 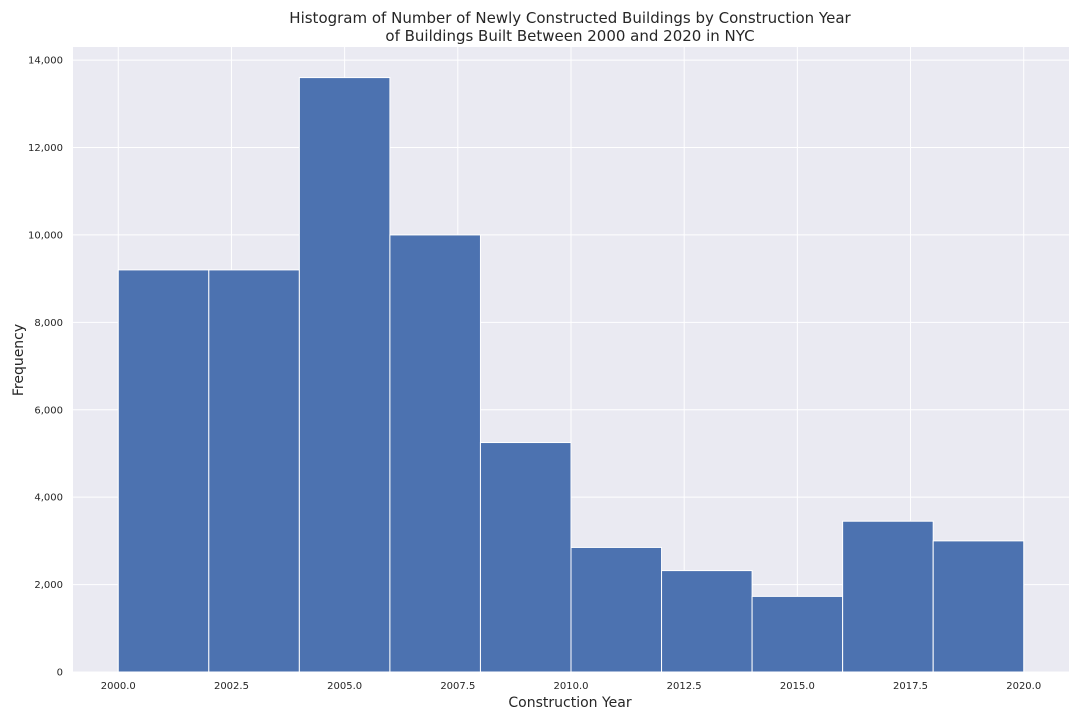 What do you see at coordinates (344, 686) in the screenshot?
I see `x-tick-label: 2005.0` at bounding box center [344, 686].